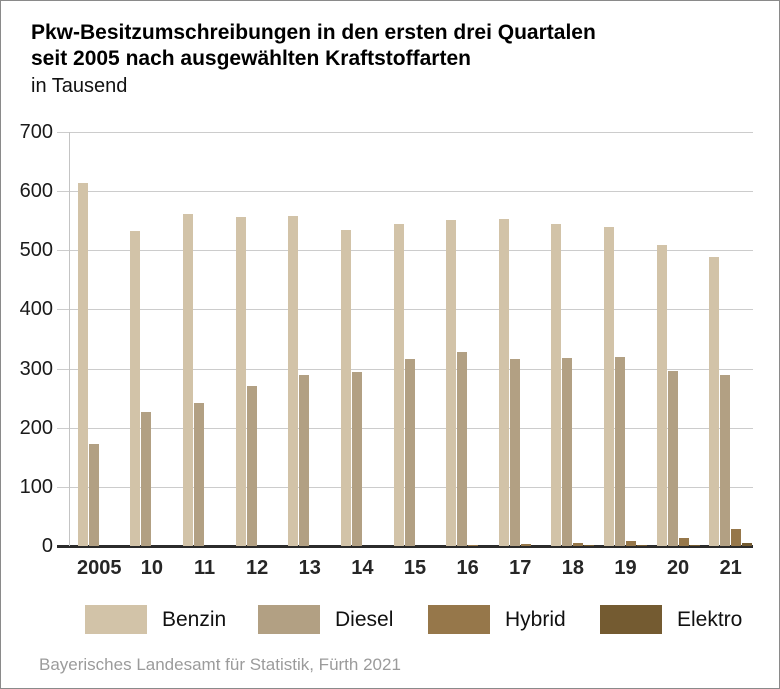 Image resolution: width=780 pixels, height=689 pixels. Describe the element at coordinates (364, 619) in the screenshot. I see `legend-label: Diesel` at that location.